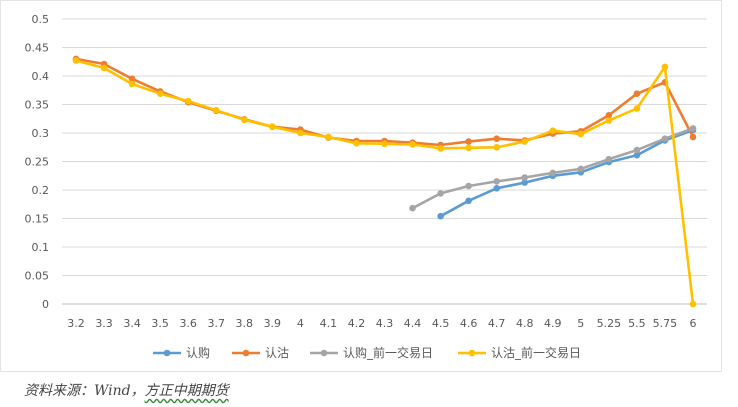 Image resolution: width=738 pixels, height=407 pixels. What do you see at coordinates (665, 323) in the screenshot?
I see `x-tick-label: 5.75` at bounding box center [665, 323].